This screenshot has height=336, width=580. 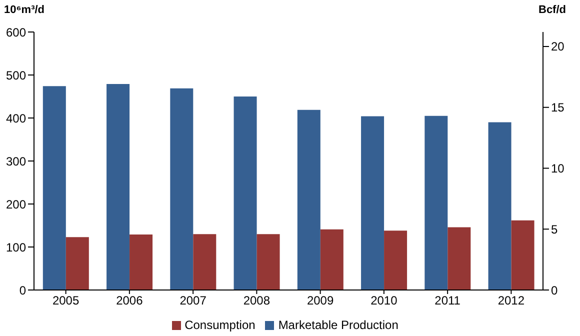 What do you see at coordinates (511, 301) in the screenshot?
I see `x-tick-label: 2012` at bounding box center [511, 301].